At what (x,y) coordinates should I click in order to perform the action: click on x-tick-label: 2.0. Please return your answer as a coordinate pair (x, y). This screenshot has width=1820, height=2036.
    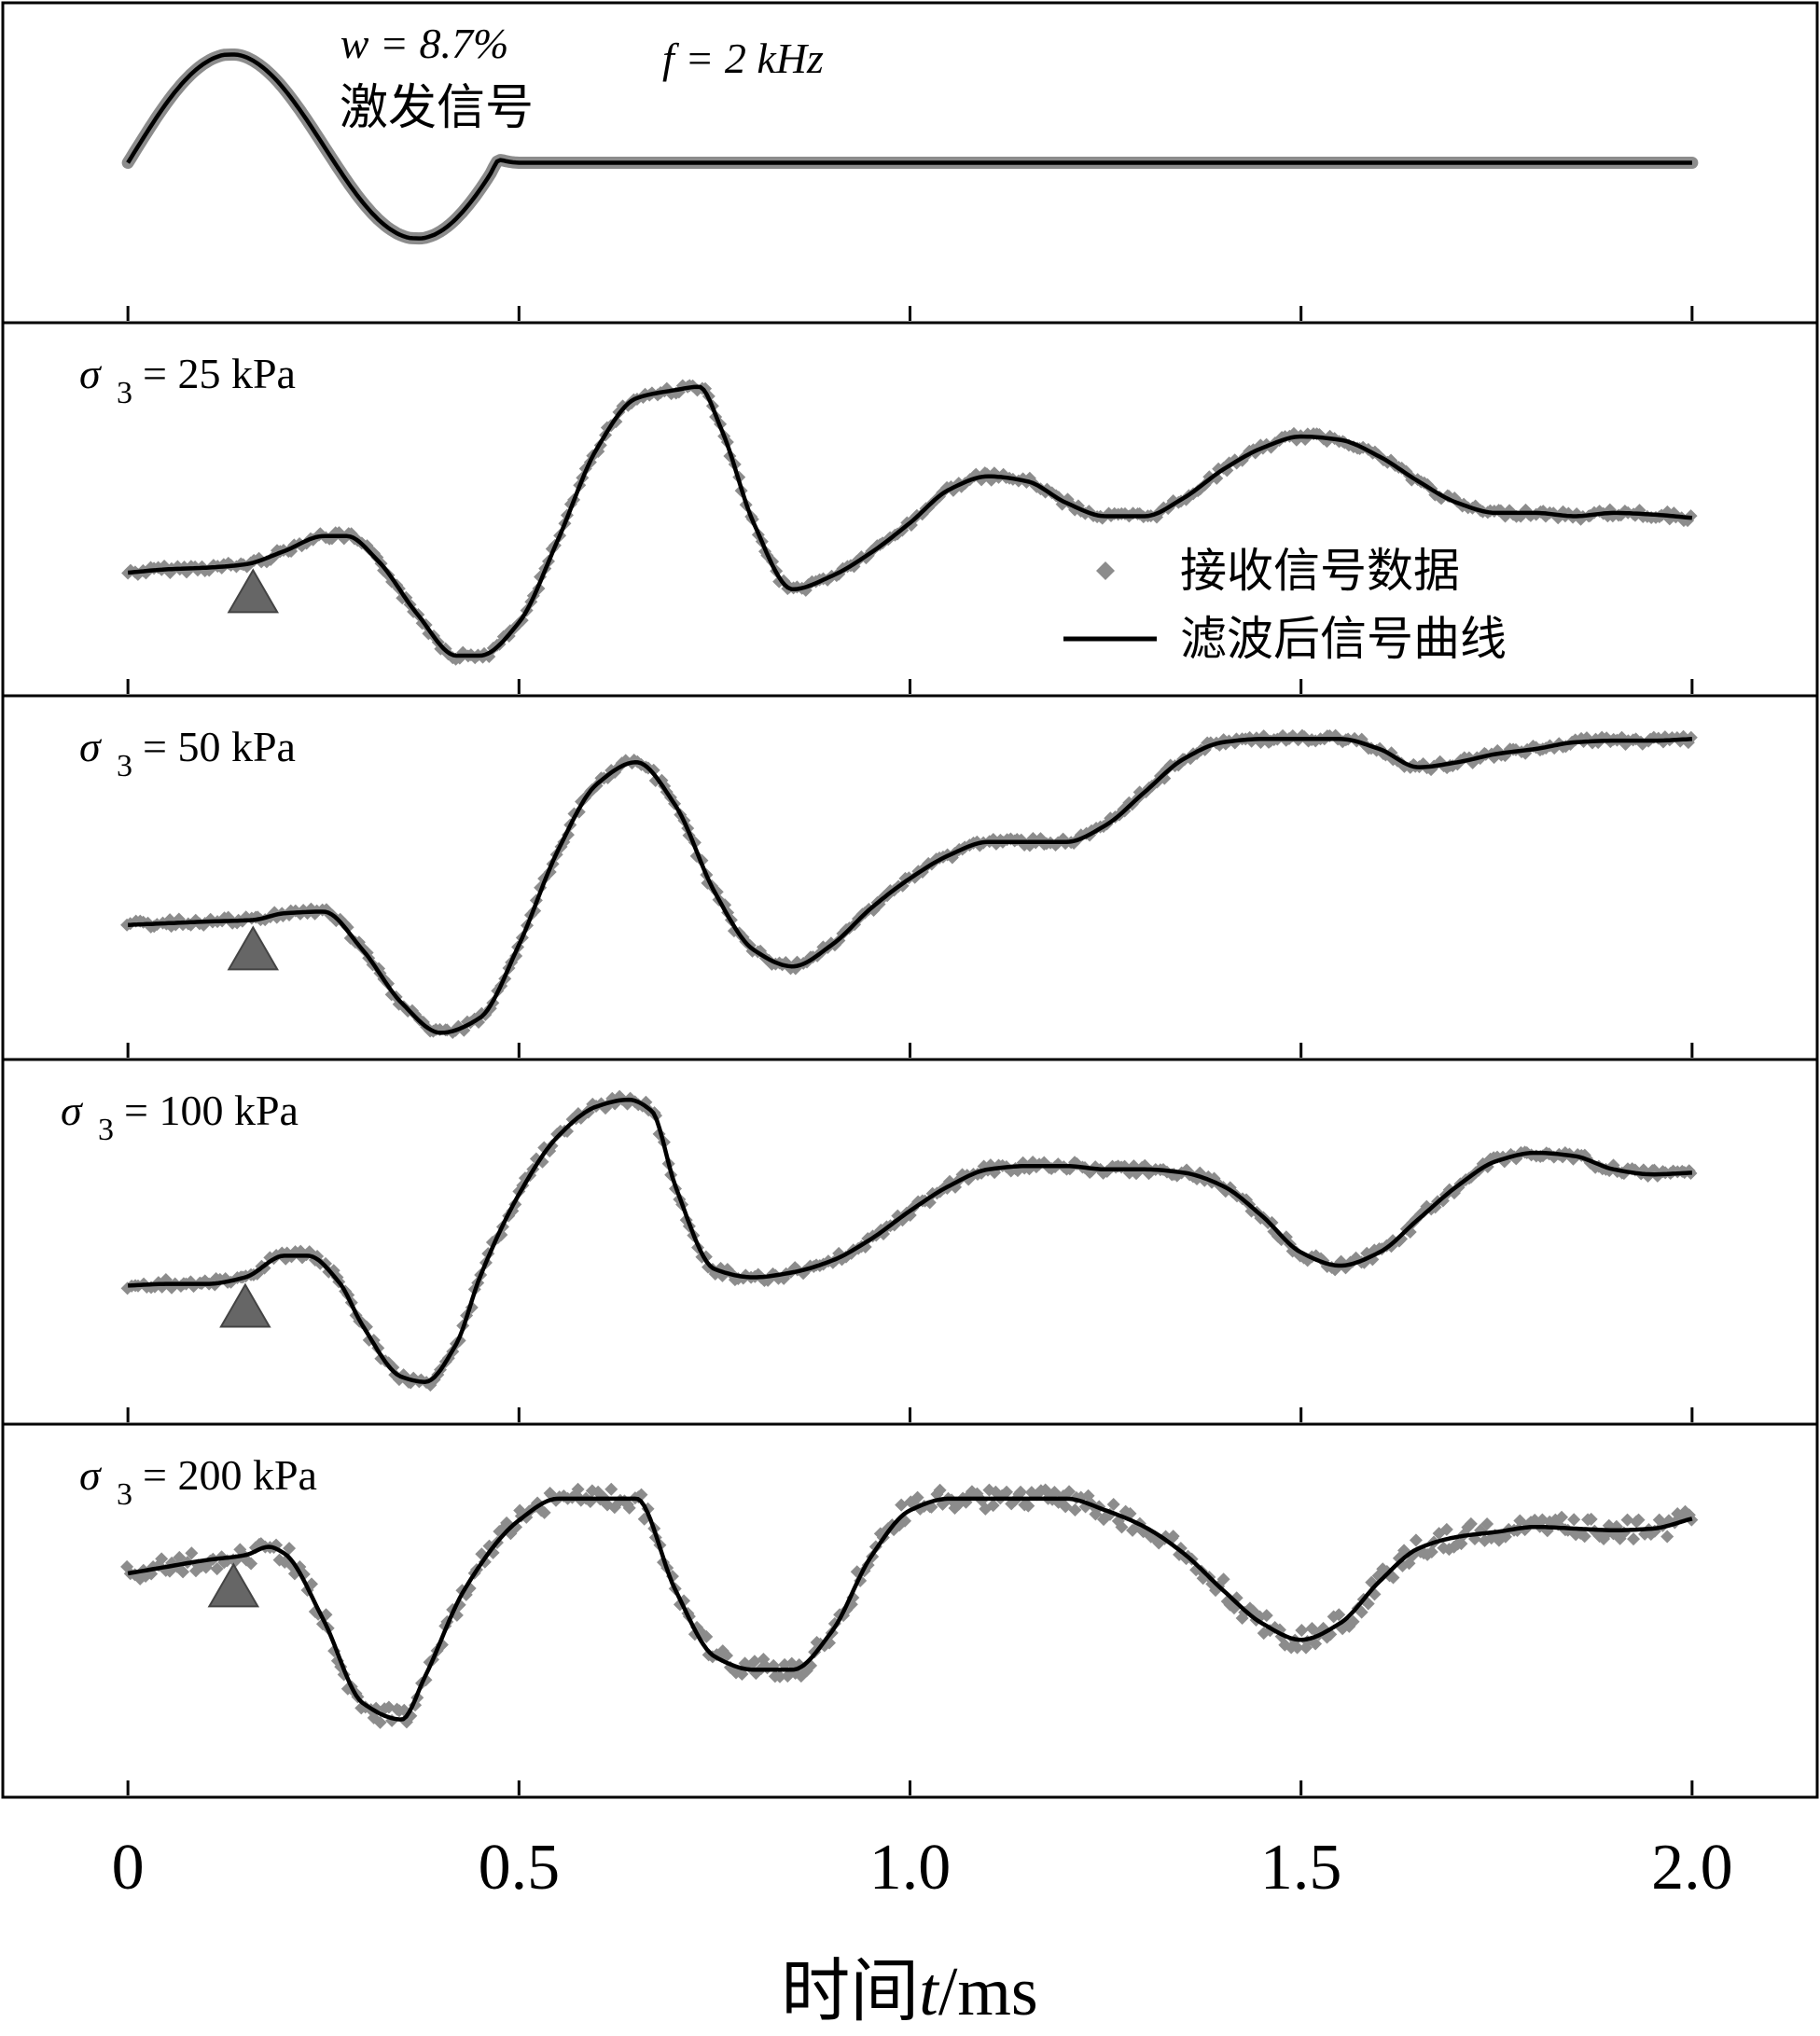
    Looking at the image, I should click on (1692, 1868).